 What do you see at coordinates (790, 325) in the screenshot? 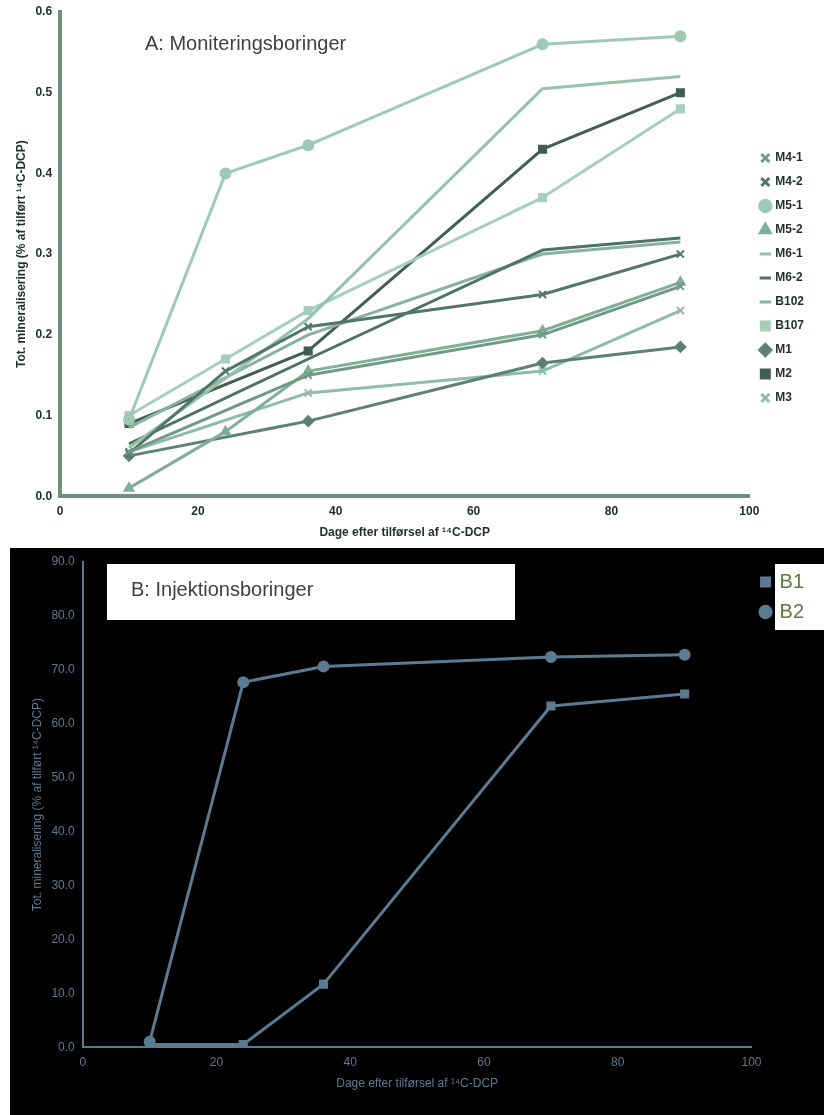
I see `legend-label: B107` at bounding box center [790, 325].